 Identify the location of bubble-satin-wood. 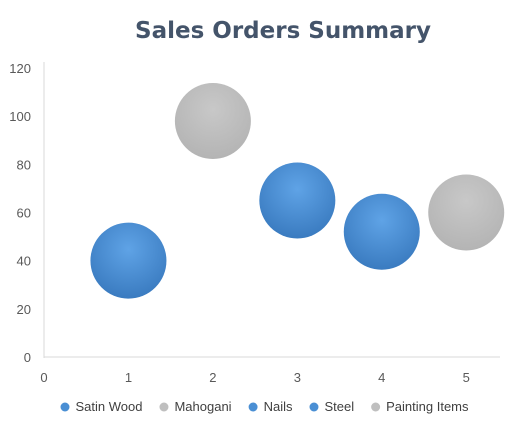
(128, 260).